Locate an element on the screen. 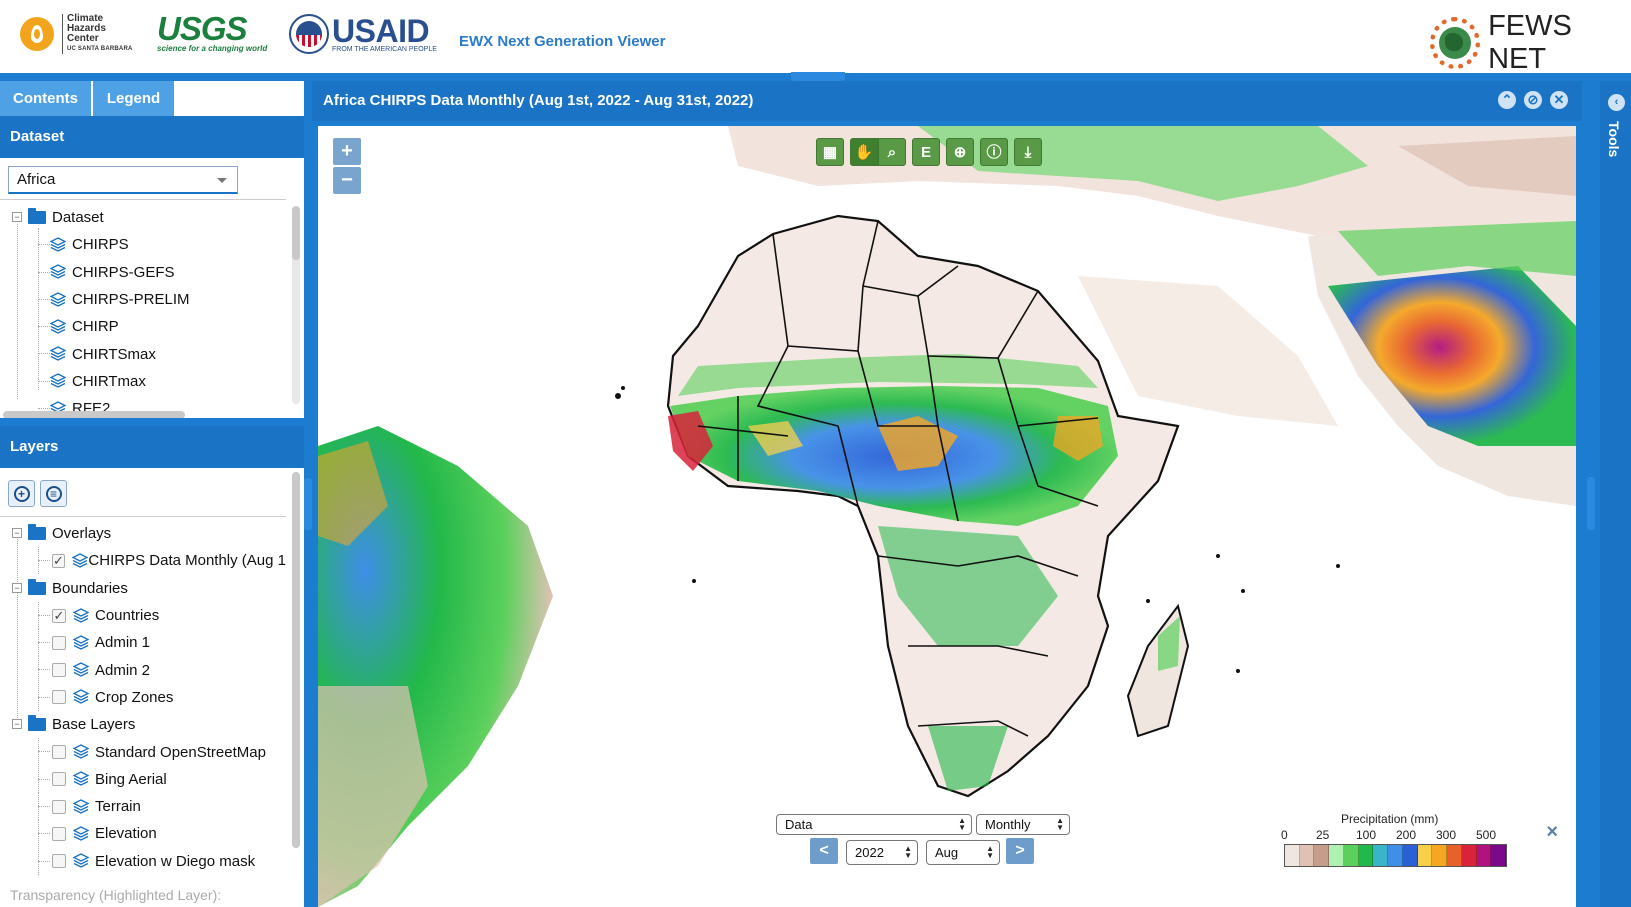  layer-item: Standard OpenStreetMap is located at coordinates (143, 752).